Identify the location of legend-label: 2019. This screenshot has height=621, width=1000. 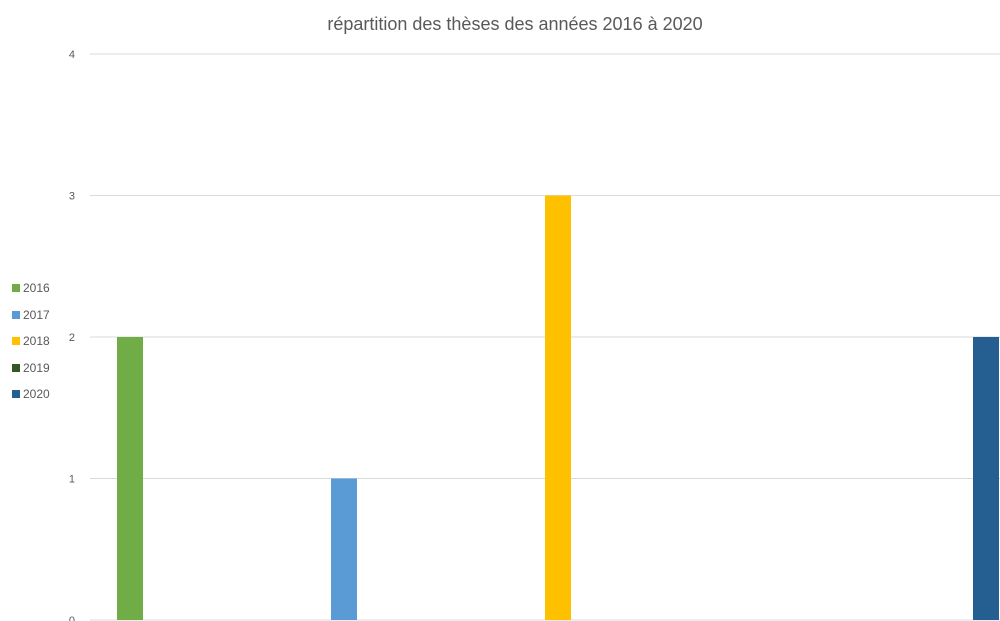
(36, 367).